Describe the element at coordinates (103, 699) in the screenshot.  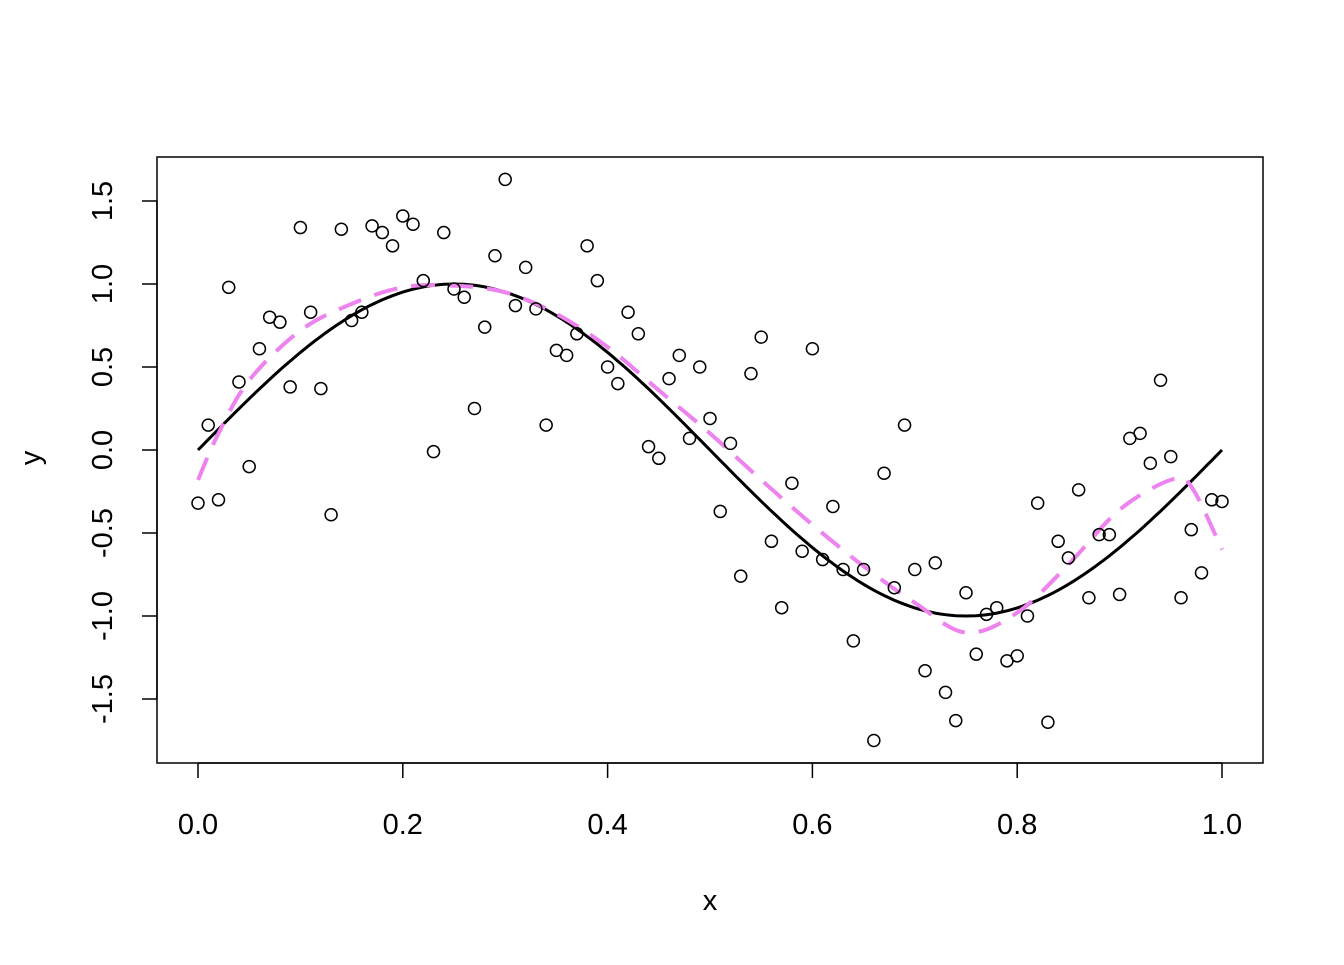
I see `y-tick-label: -1.5` at that location.